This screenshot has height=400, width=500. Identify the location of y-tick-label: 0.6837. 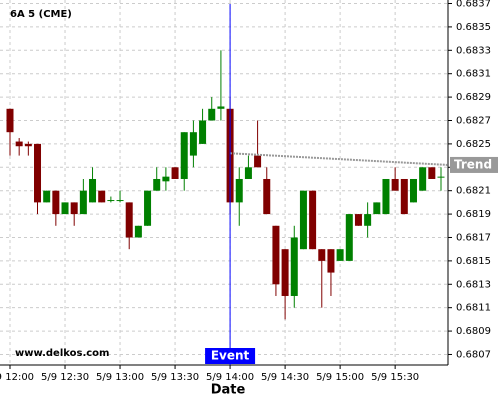
(473, 5).